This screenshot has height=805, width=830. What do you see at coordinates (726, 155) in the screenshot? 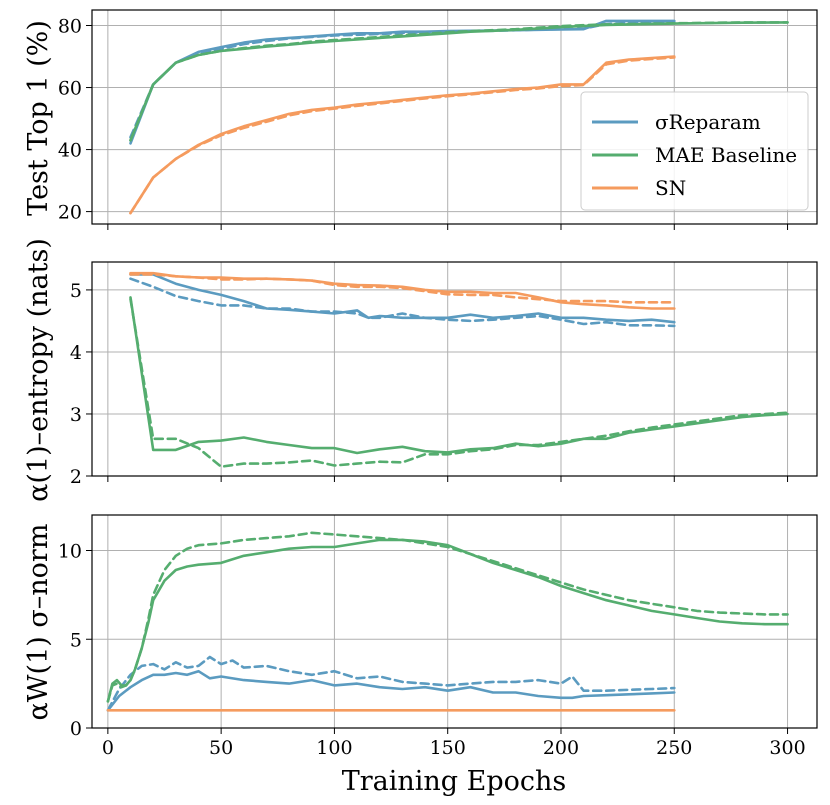
I see `legend-label-mae: MAE Baseline` at bounding box center [726, 155].